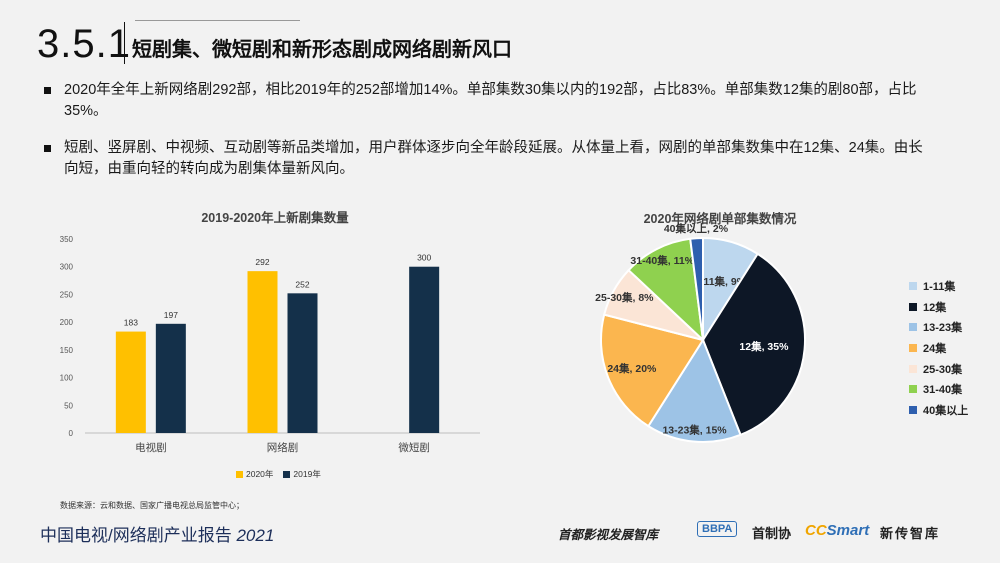 The image size is (1000, 563). Describe the element at coordinates (67, 239) in the screenshot. I see `y-tick-label: 350` at that location.